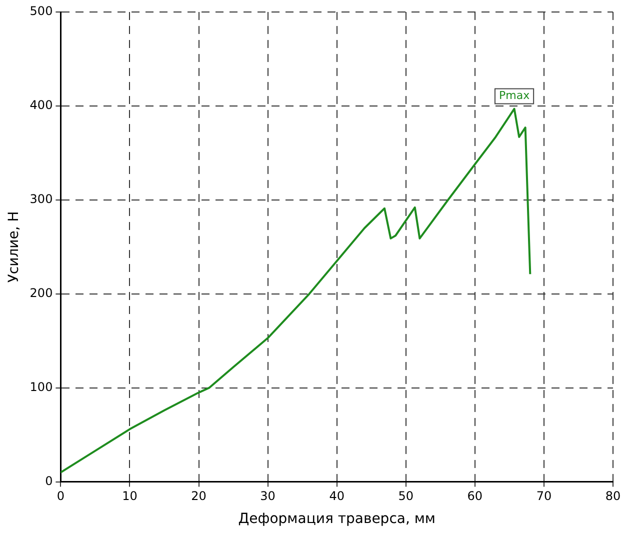  What do you see at coordinates (41, 293) in the screenshot?
I see `y-tick-label: 200` at bounding box center [41, 293].